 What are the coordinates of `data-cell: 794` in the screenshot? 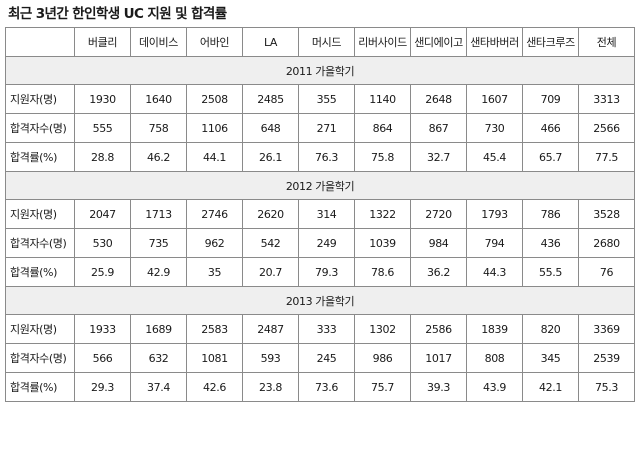 It's located at (494, 243).